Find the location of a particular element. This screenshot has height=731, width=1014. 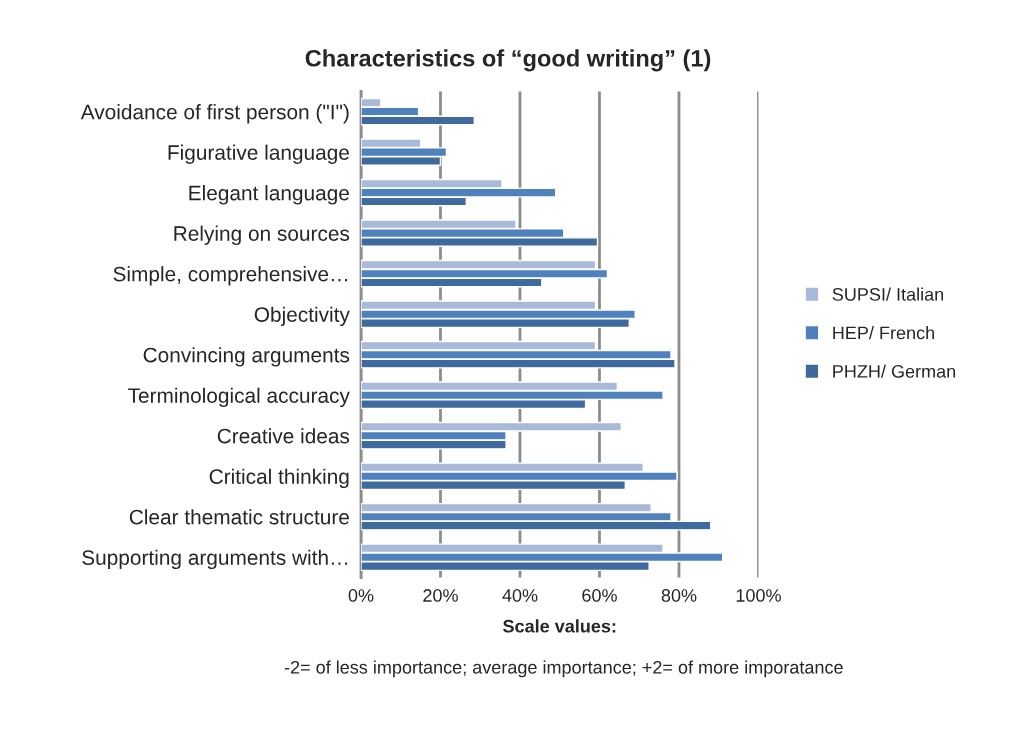

legend-label: PHZH/ German is located at coordinates (894, 371).